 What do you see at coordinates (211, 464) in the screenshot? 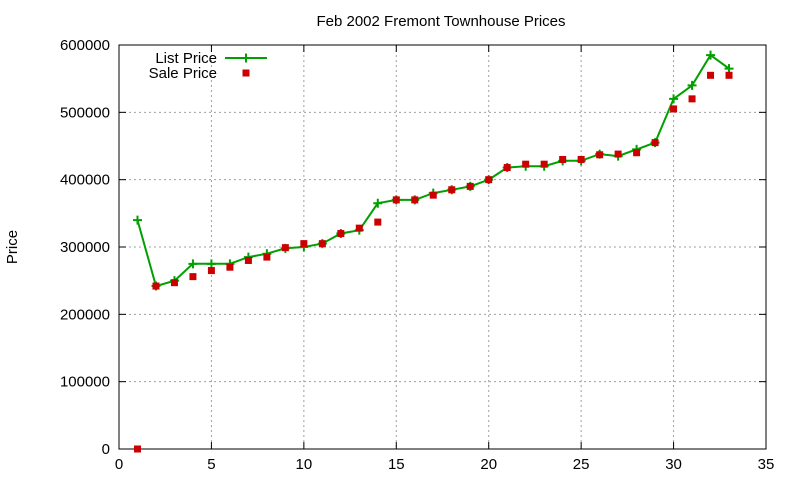
I see `x-tick-label: 5` at bounding box center [211, 464].